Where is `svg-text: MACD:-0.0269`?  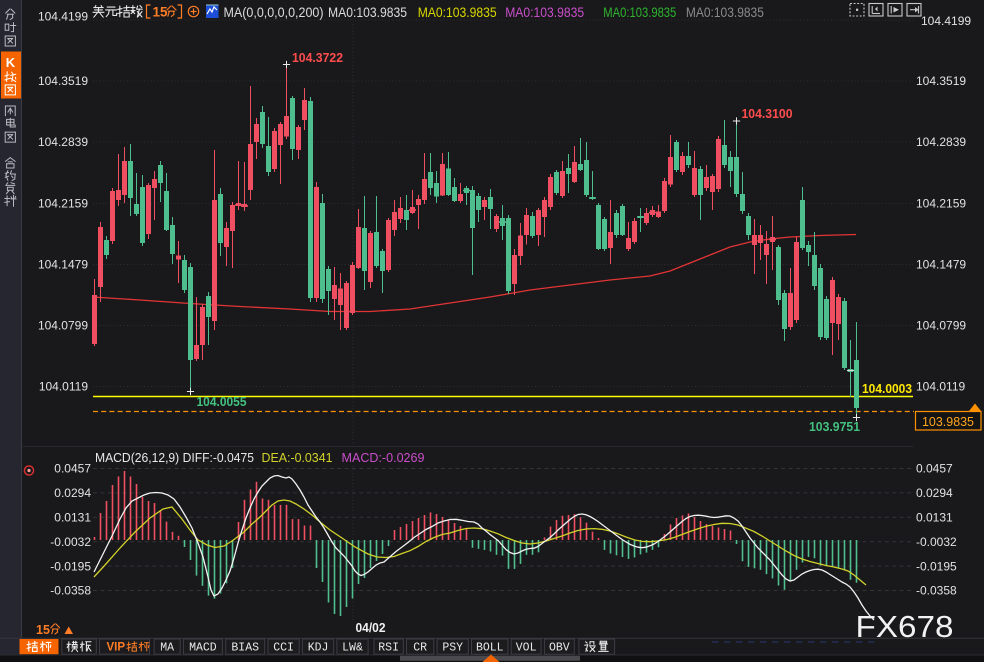
svg-text: MACD:-0.0269 is located at coordinates (383, 457).